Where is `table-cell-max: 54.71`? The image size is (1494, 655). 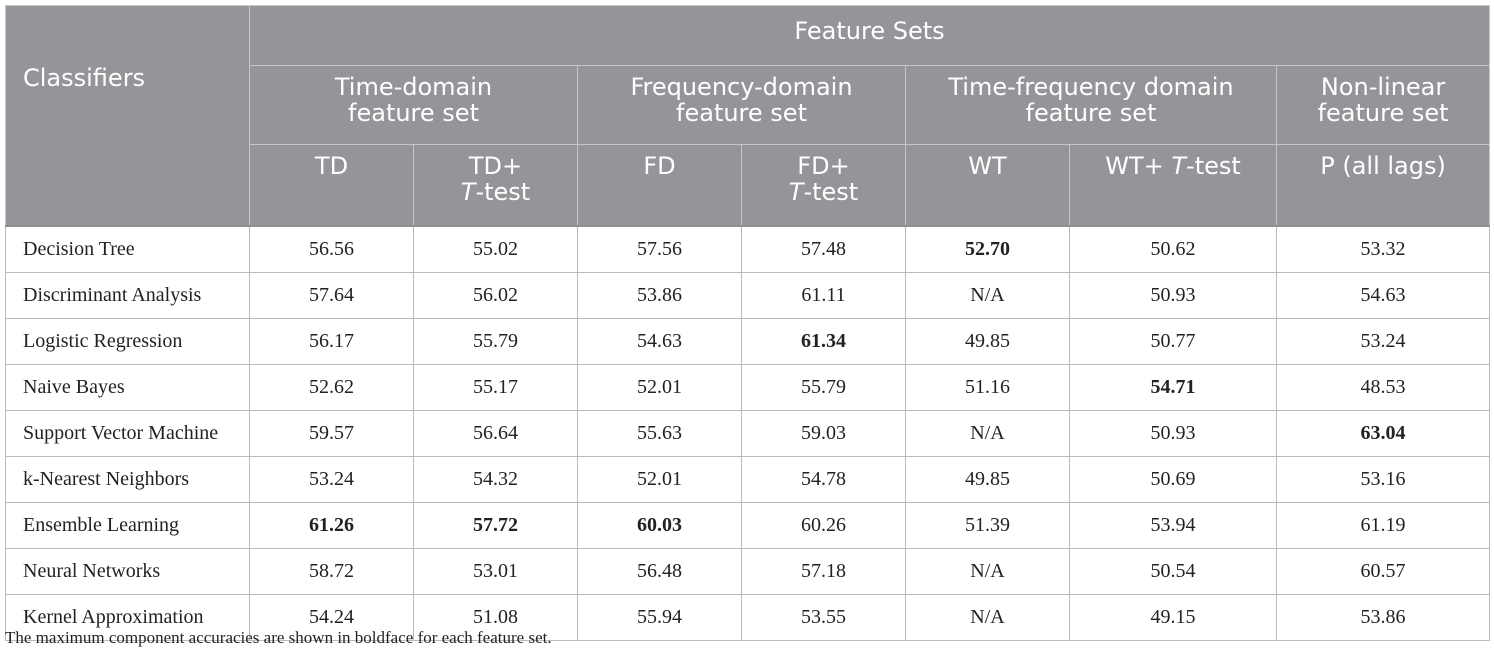 table-cell-max: 54.71 is located at coordinates (1173, 387).